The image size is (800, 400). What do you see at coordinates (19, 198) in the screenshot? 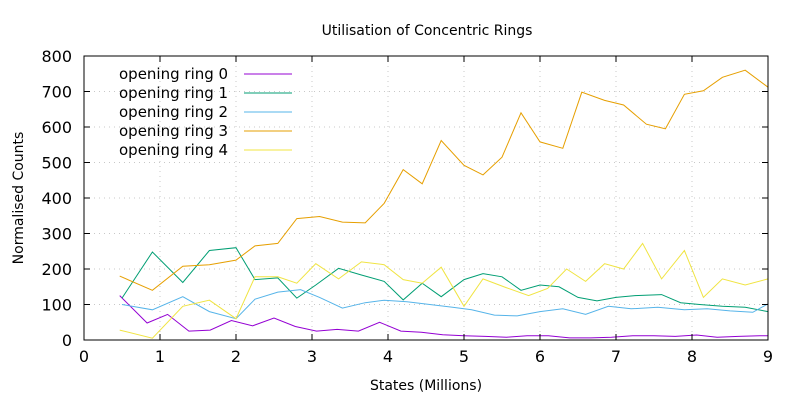
I see `y-axis-label: Normalised Counts` at bounding box center [19, 198].